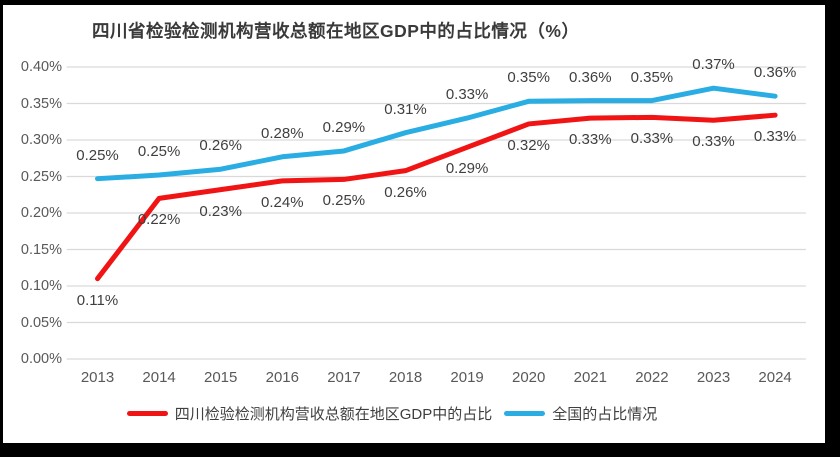  Describe the element at coordinates (525, 413) in the screenshot. I see `legend-swatch-national-line-icon` at that location.